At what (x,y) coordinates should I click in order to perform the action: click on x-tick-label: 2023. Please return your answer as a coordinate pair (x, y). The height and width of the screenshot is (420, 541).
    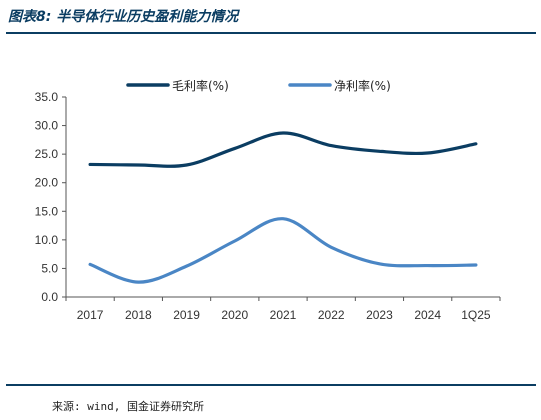
    Looking at the image, I should click on (379, 315).